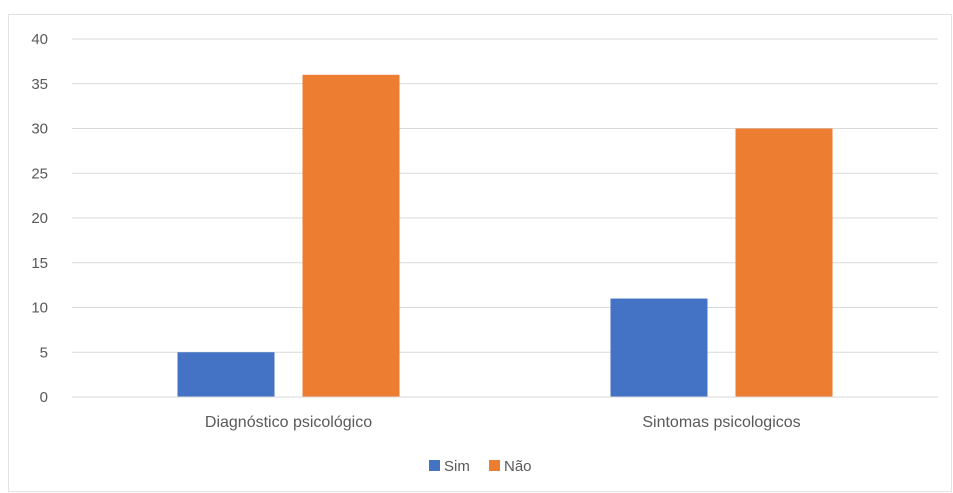 The height and width of the screenshot is (493, 953). Describe the element at coordinates (721, 422) in the screenshot. I see `category-label: Sintomas psicologicos` at that location.